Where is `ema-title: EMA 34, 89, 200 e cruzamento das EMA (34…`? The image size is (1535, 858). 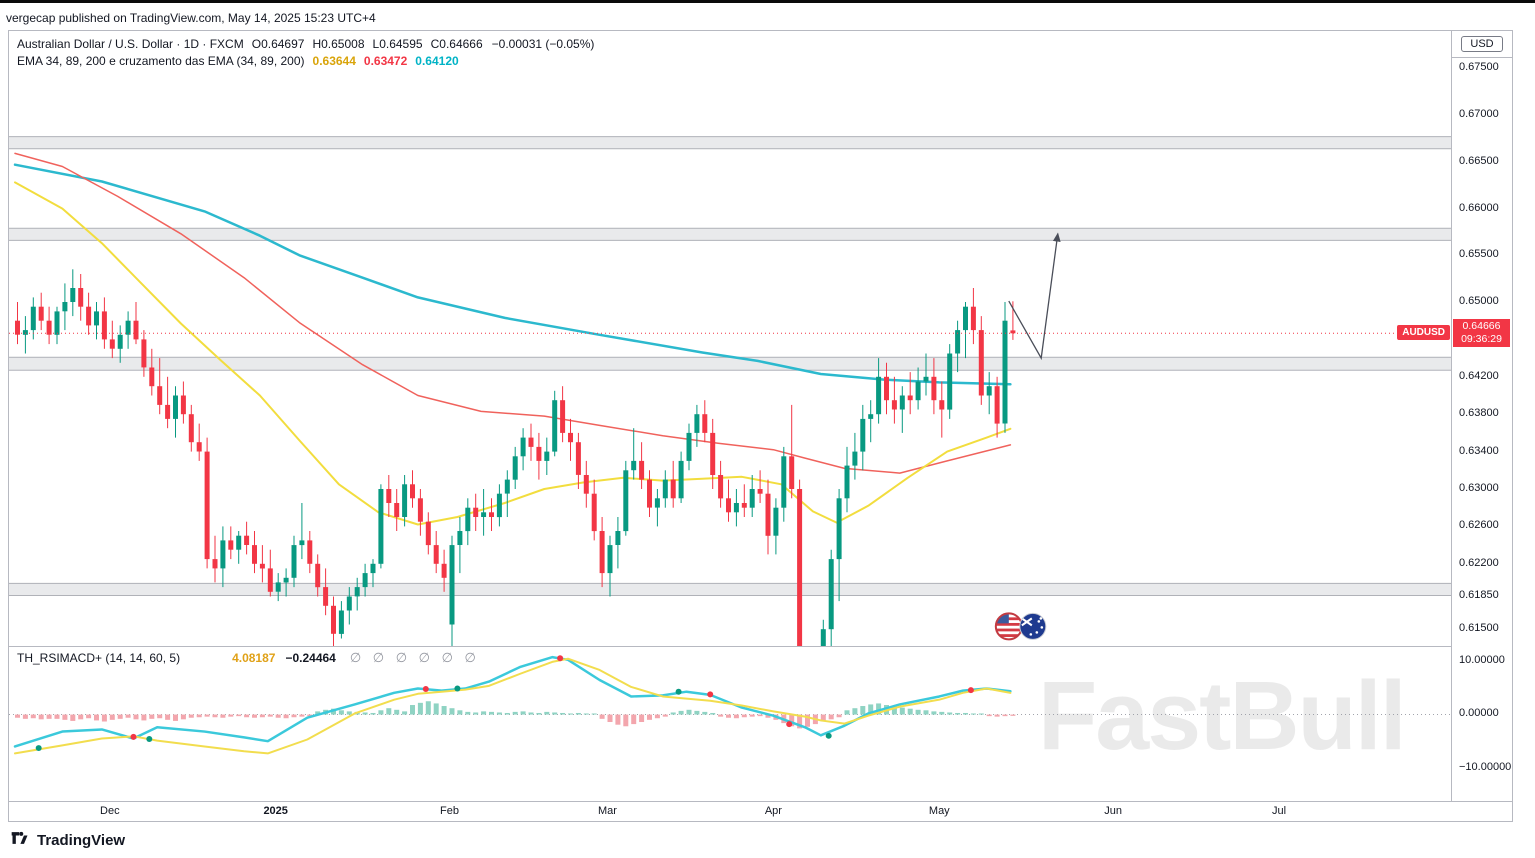
ema-title: EMA 34, 89, 200 e cruzamento das EMA (34… is located at coordinates (161, 61).